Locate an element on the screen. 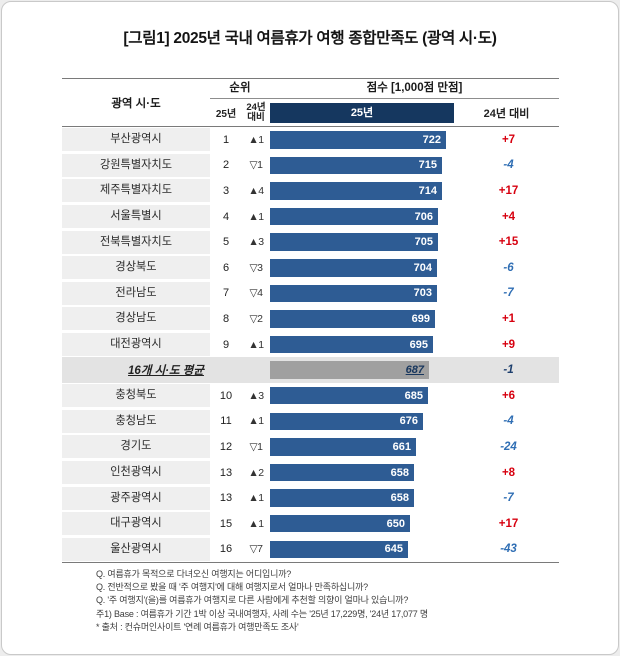  rank-value: 4 is located at coordinates (226, 216).